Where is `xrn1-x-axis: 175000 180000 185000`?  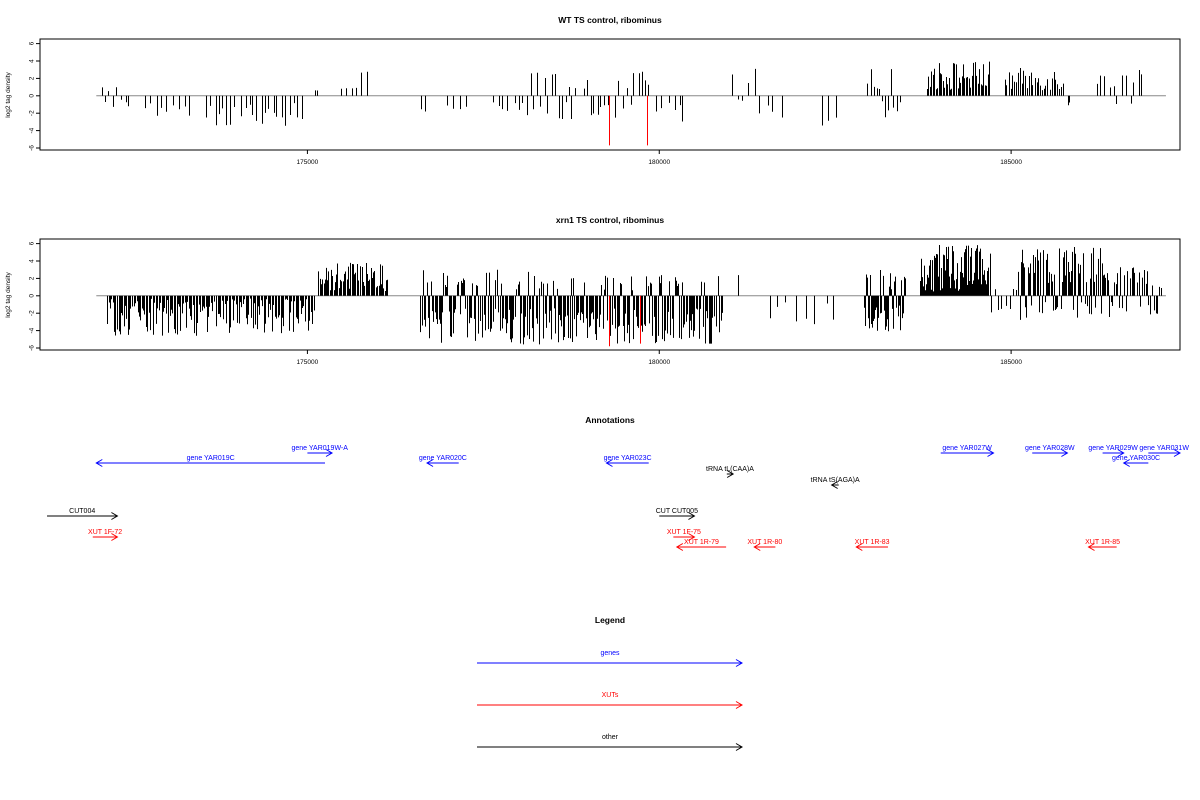
xrn1-x-axis: 175000 180000 185000 is located at coordinates (659, 358).